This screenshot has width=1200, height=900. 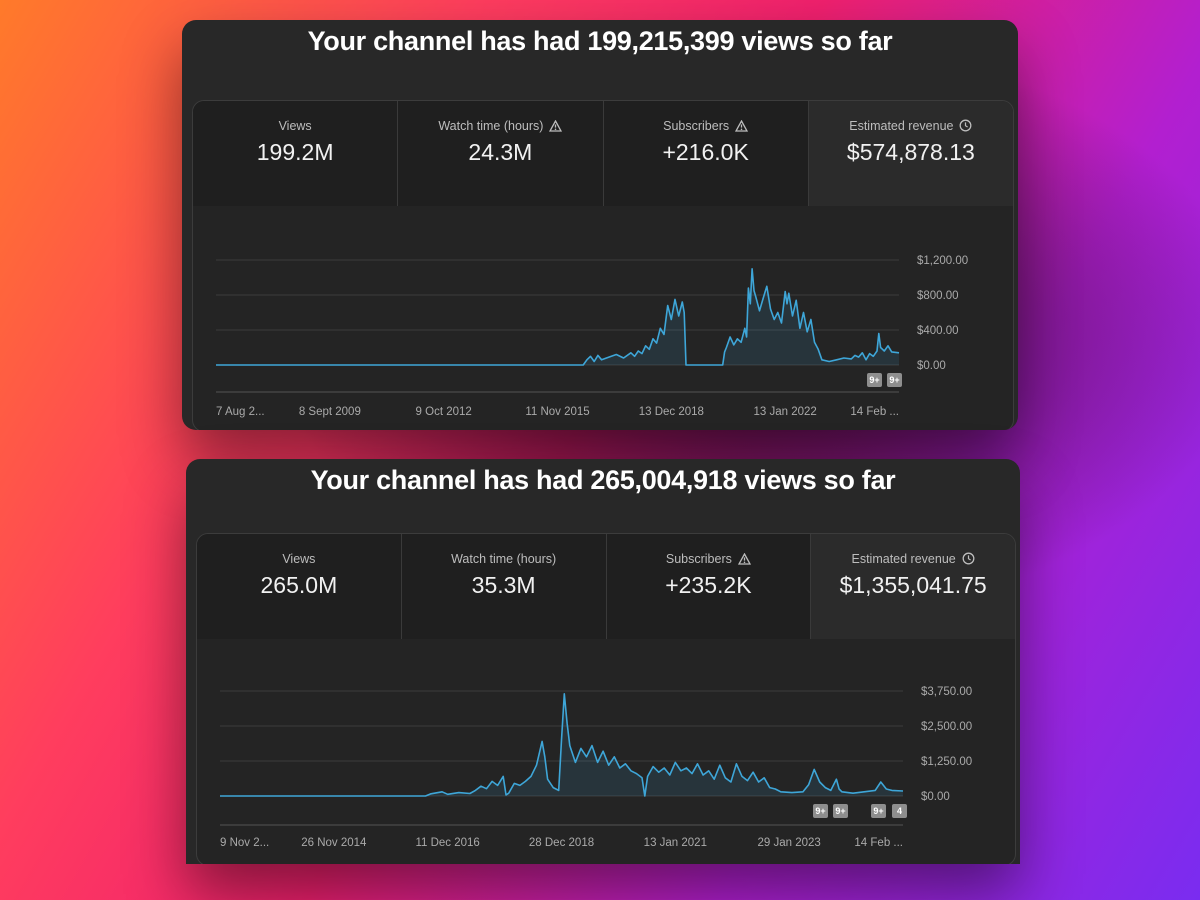 I want to click on annotation-badge: 4, so click(x=899, y=811).